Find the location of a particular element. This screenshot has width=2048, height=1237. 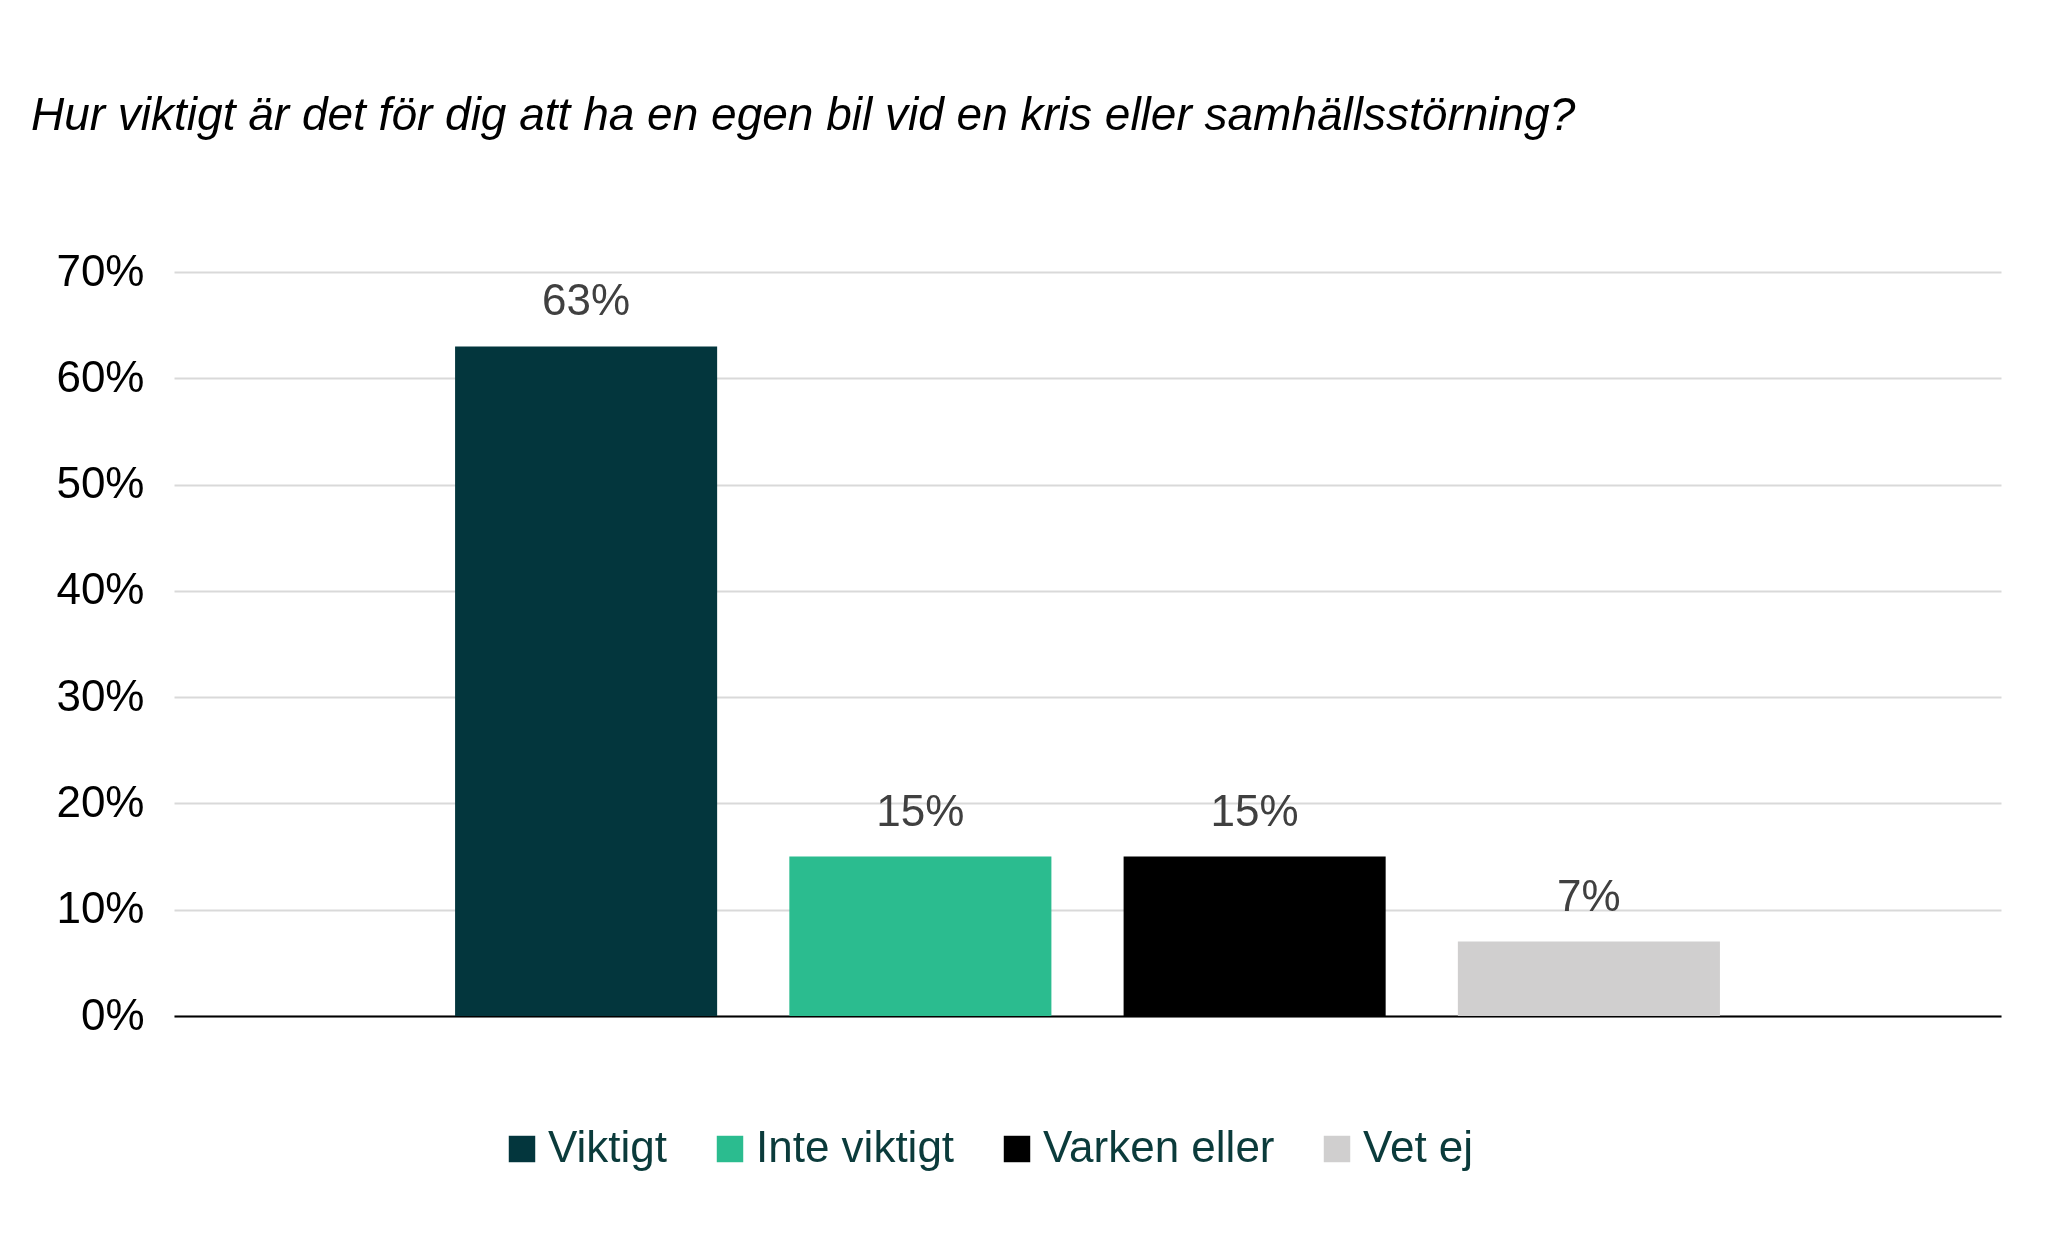

y-tick-label: 20% is located at coordinates (100, 801).